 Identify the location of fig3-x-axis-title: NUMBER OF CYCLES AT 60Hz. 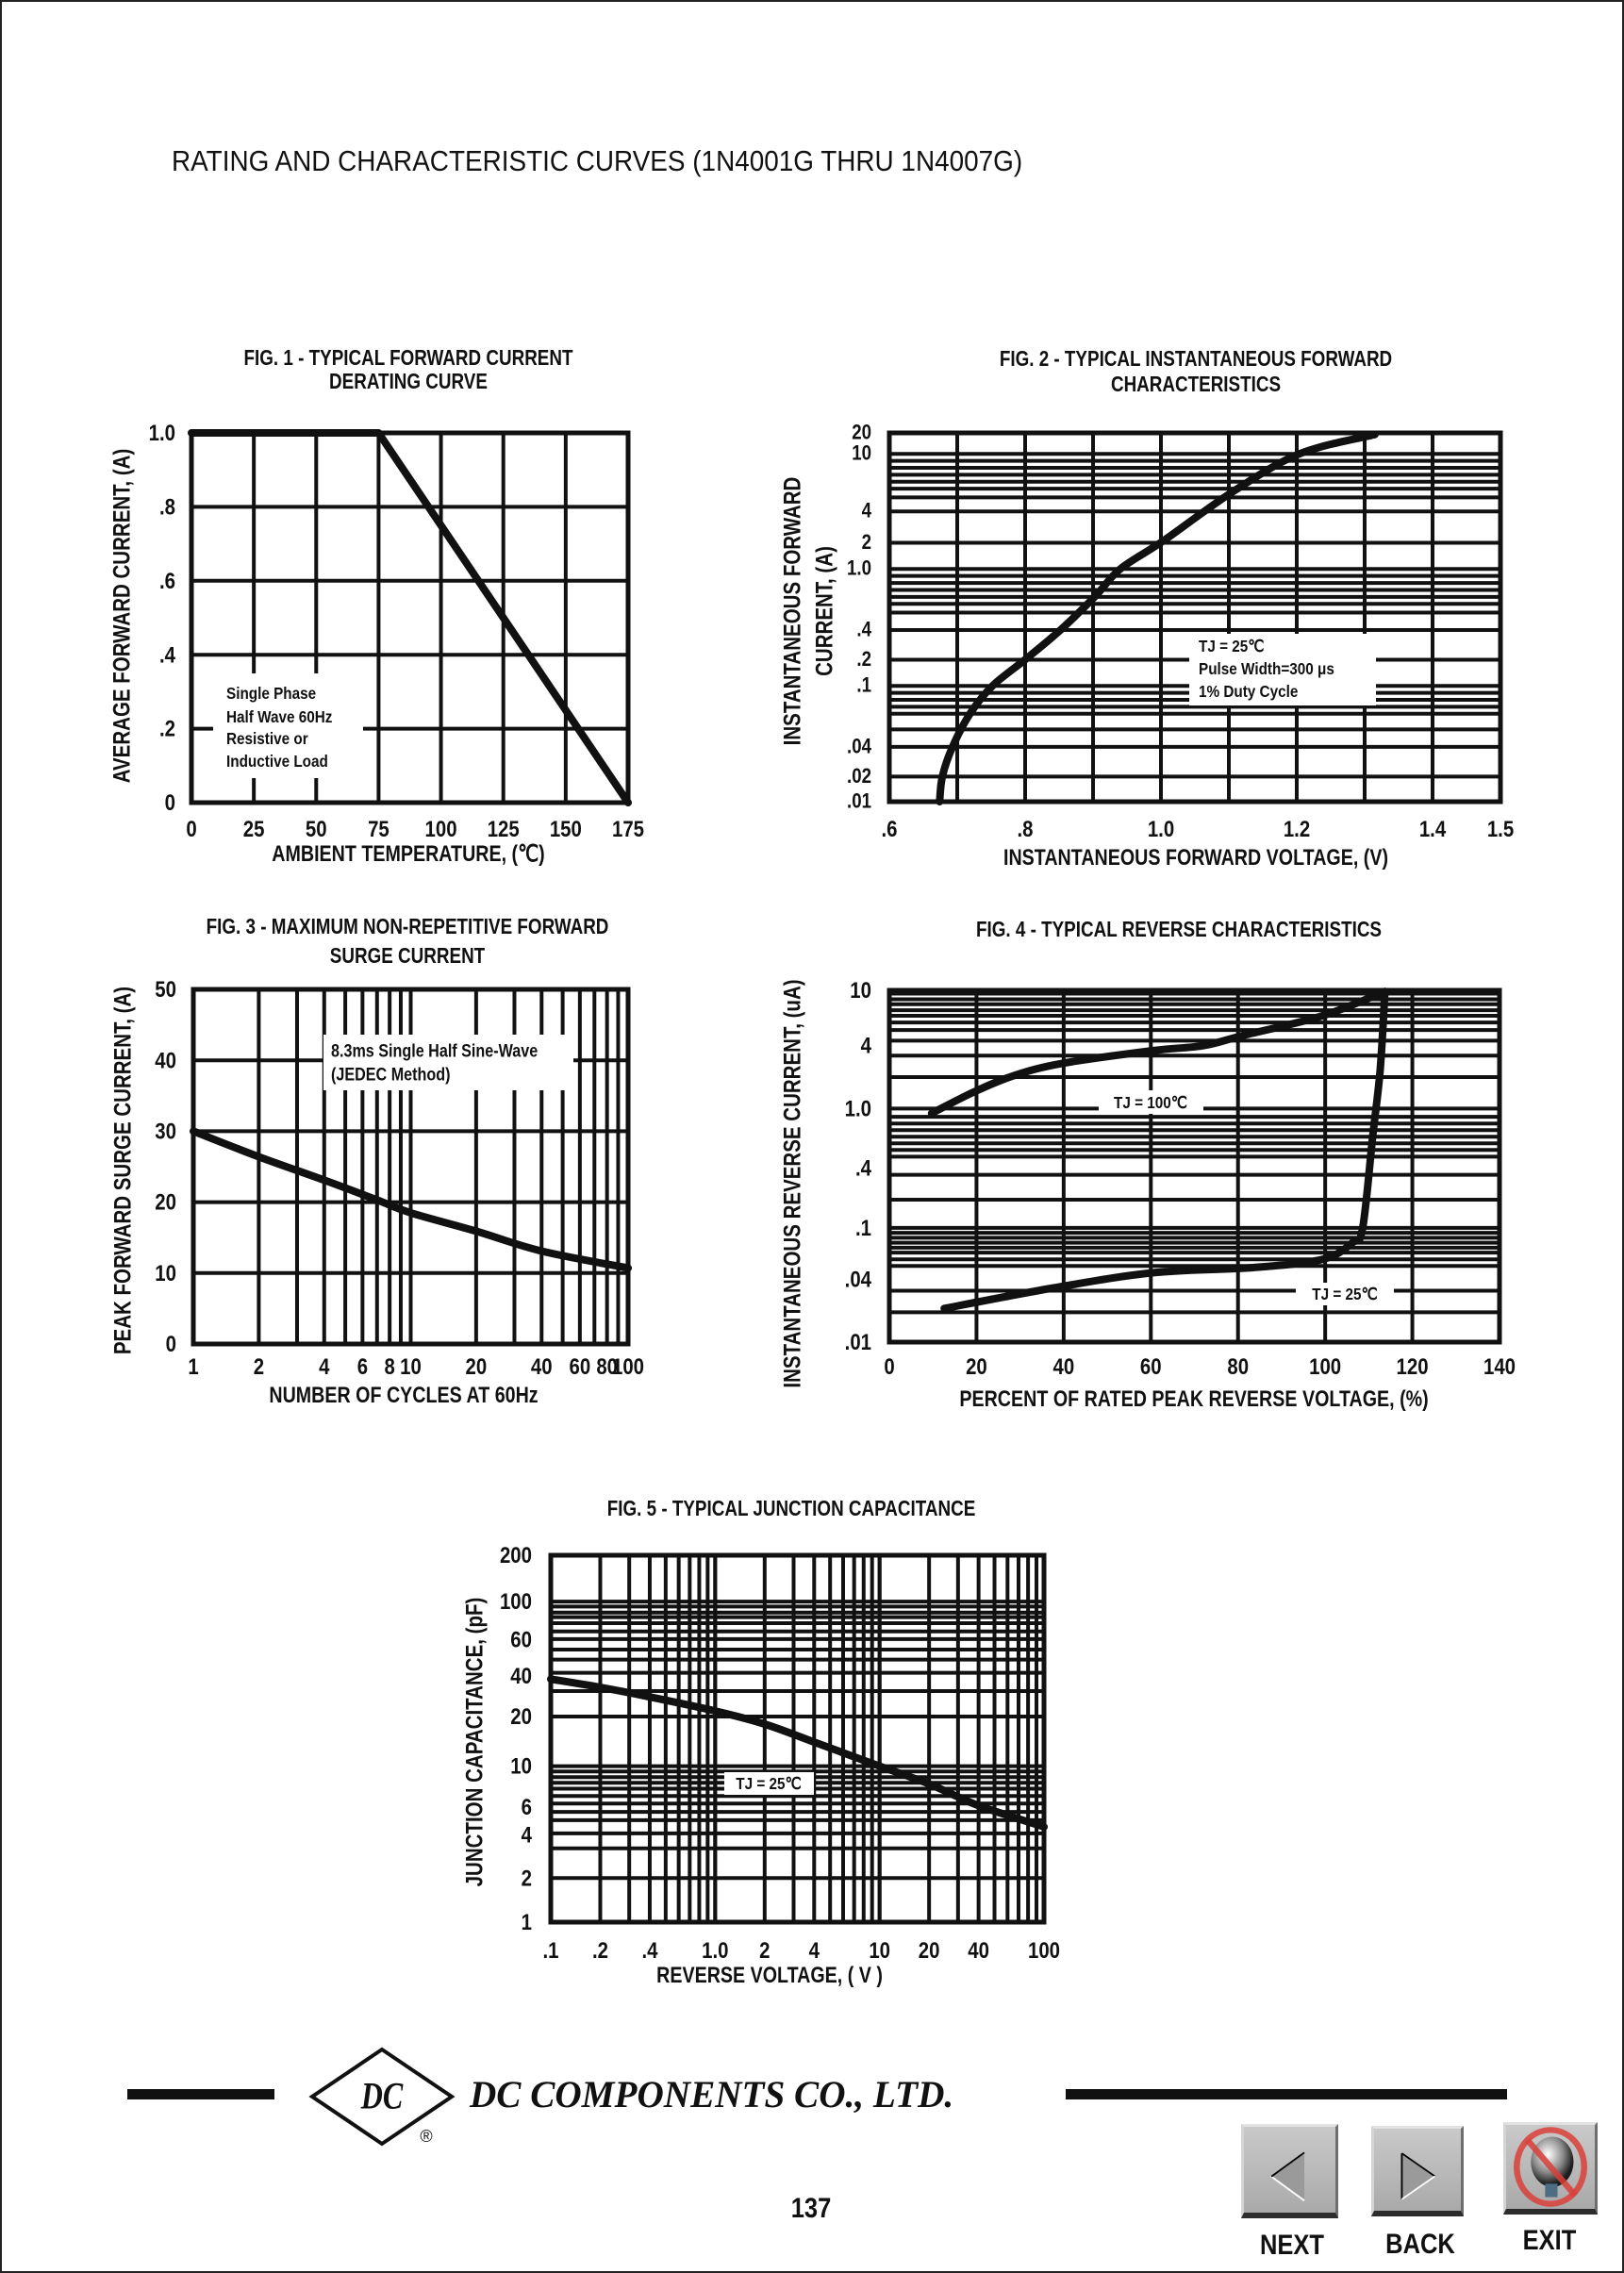
(403, 1394).